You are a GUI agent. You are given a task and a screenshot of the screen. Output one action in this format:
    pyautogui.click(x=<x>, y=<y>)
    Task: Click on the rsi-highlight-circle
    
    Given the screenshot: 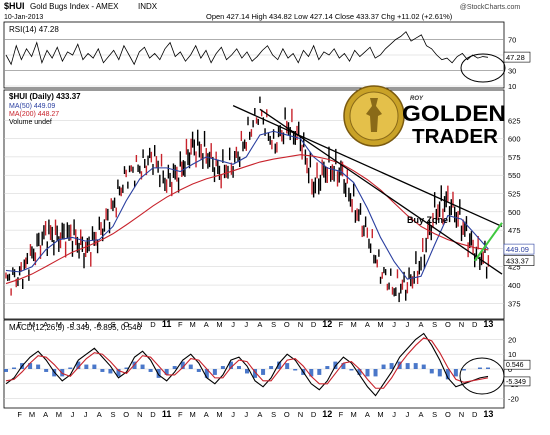 What is the action you would take?
    pyautogui.click(x=483, y=68)
    